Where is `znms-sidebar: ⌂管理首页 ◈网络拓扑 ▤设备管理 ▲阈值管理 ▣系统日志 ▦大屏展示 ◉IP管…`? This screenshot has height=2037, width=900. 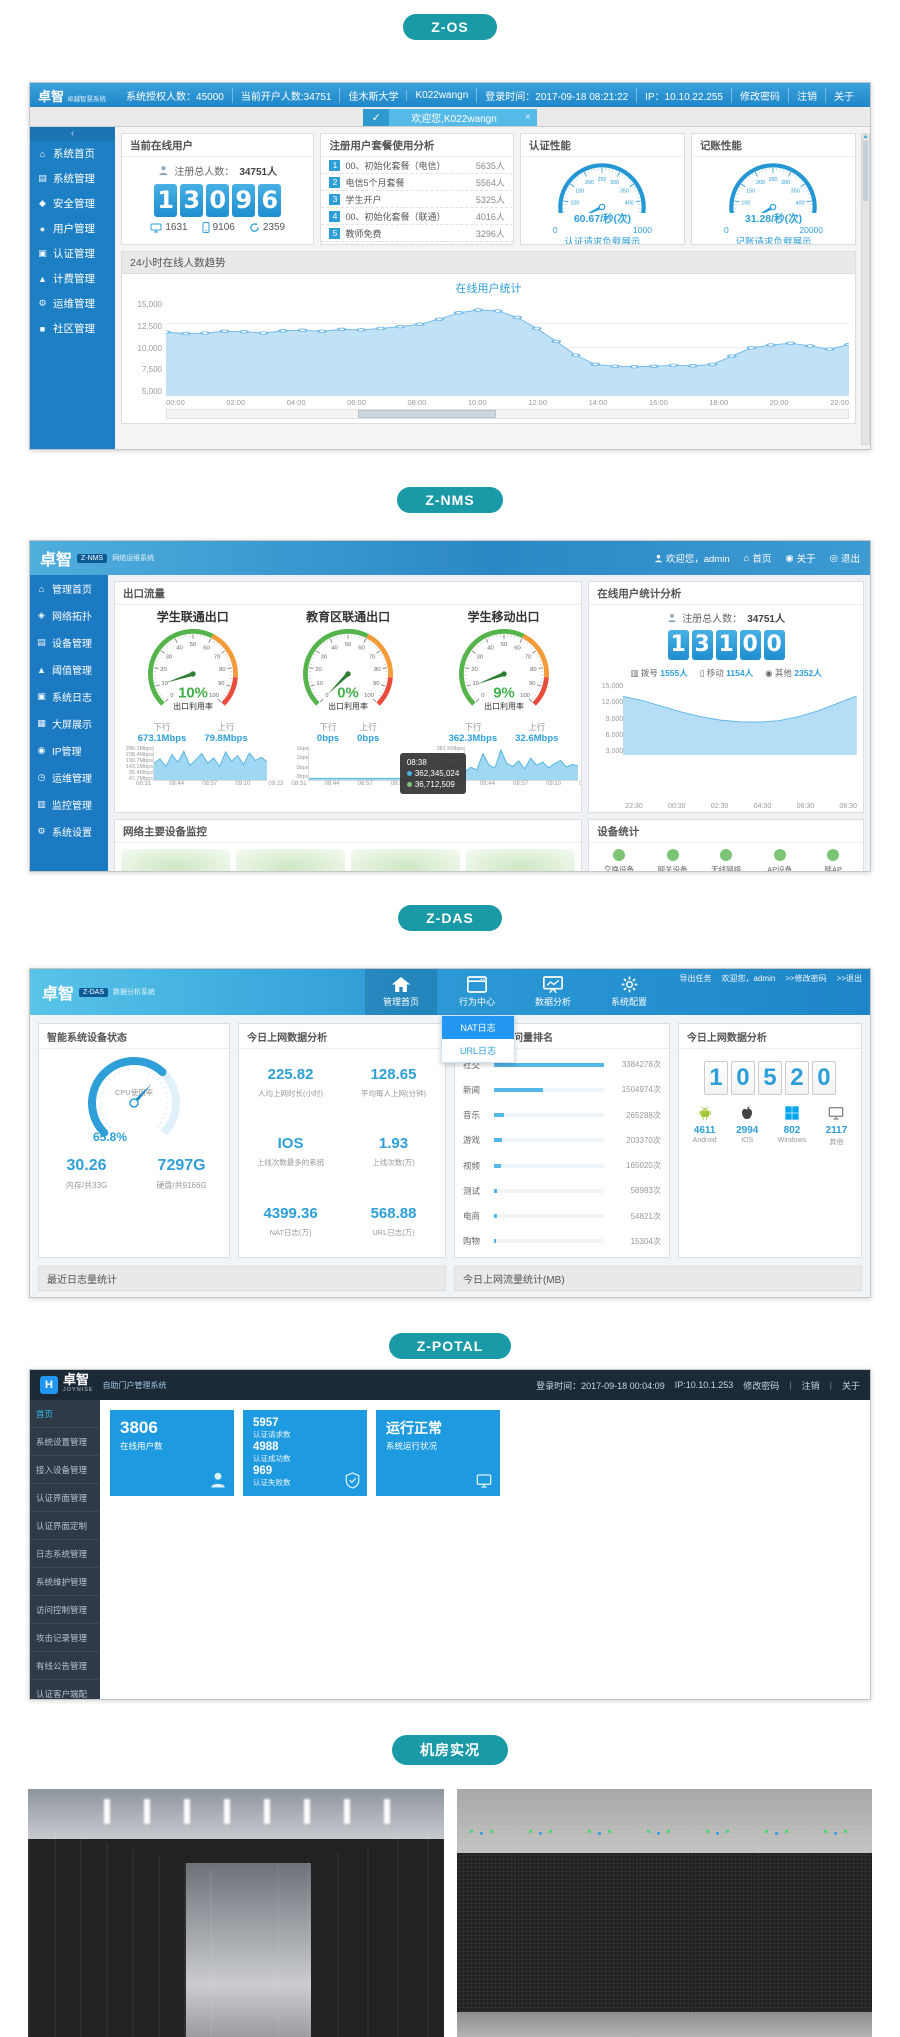 znms-sidebar: ⌂管理首页 ◈网络拓扑 ▤设备管理 ▲阈值管理 ▣系统日志 ▦大屏展示 ◉IP管… is located at coordinates (69, 723).